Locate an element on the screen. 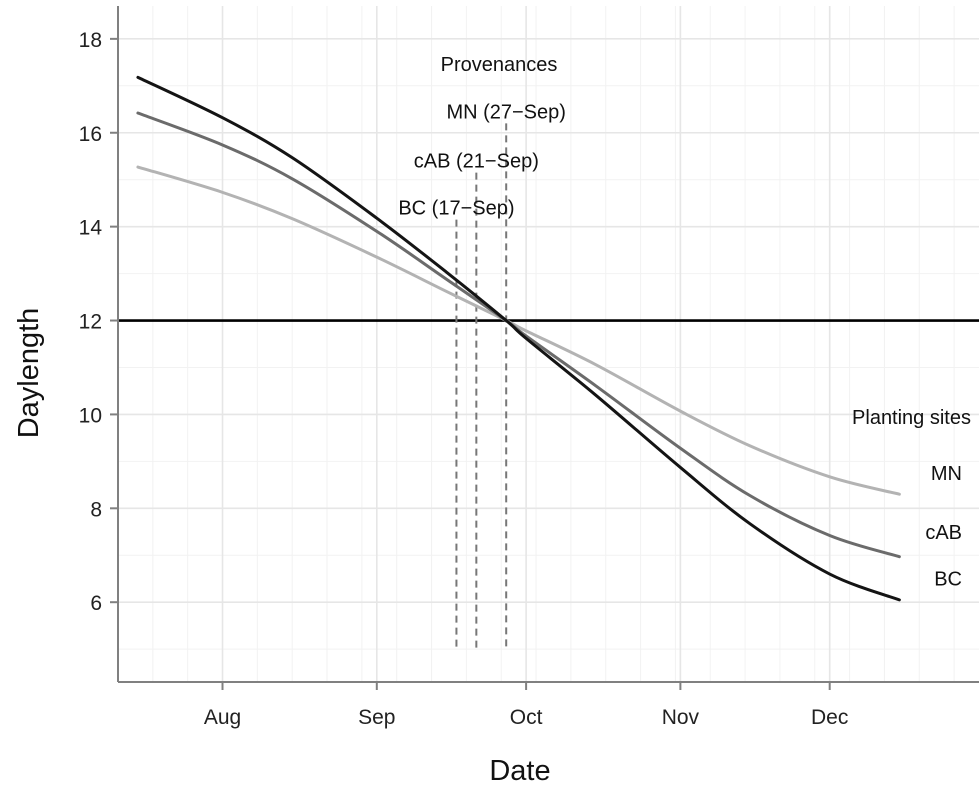 Image resolution: width=979 pixels, height=786 pixels. y-tick-label: 14 is located at coordinates (91, 228).